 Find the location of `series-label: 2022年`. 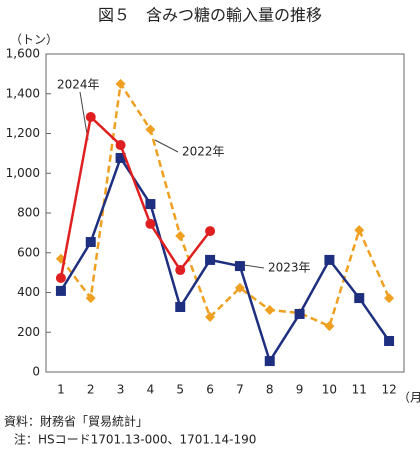

series-label: 2022年 is located at coordinates (203, 152).